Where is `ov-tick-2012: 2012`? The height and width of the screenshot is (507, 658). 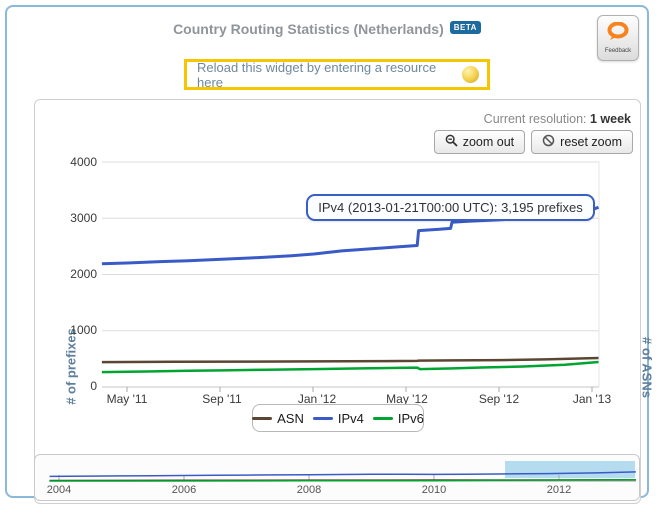 ov-tick-2012: 2012 is located at coordinates (559, 490).